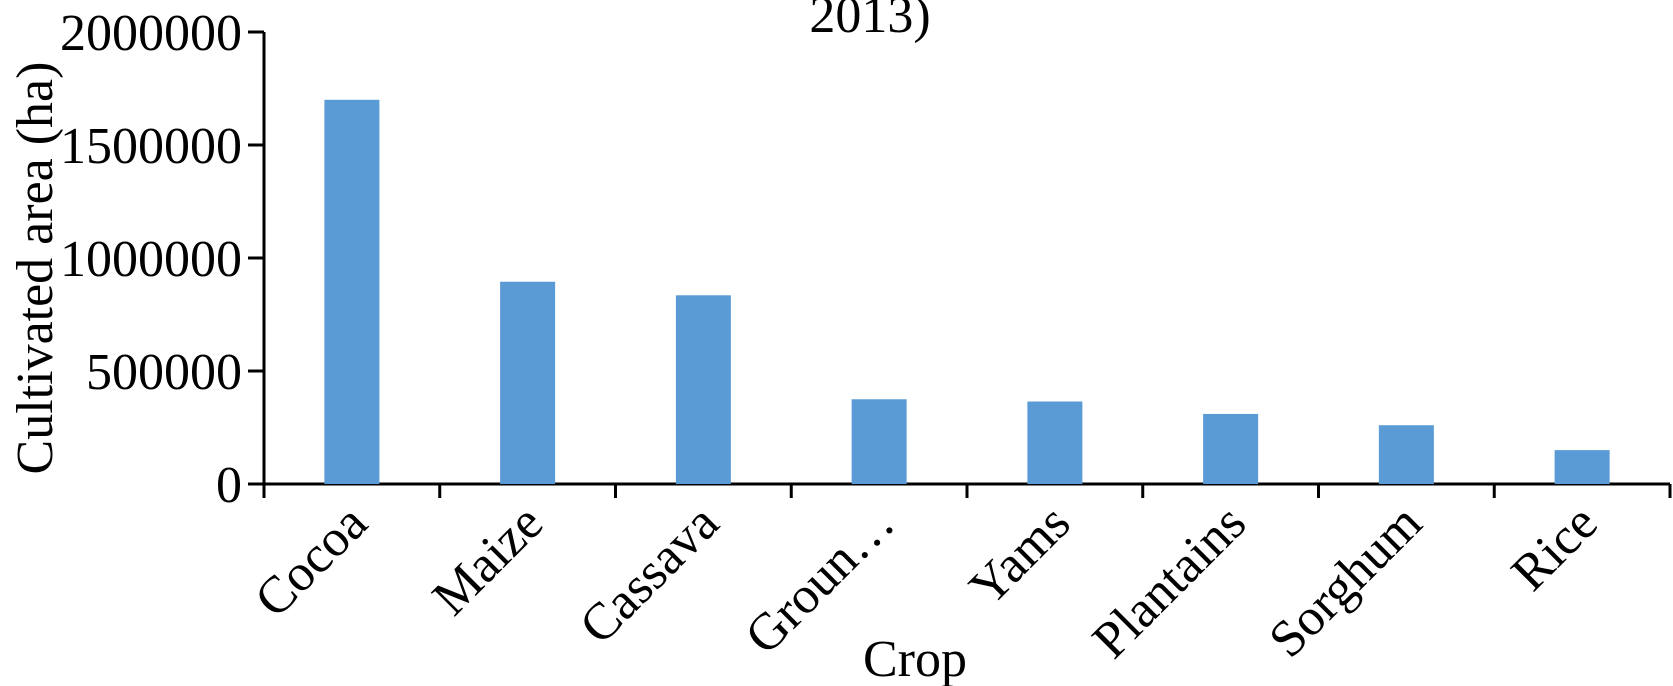 This screenshot has height=686, width=1673. Describe the element at coordinates (151, 33) in the screenshot. I see `y-tick-label: 2000000` at that location.